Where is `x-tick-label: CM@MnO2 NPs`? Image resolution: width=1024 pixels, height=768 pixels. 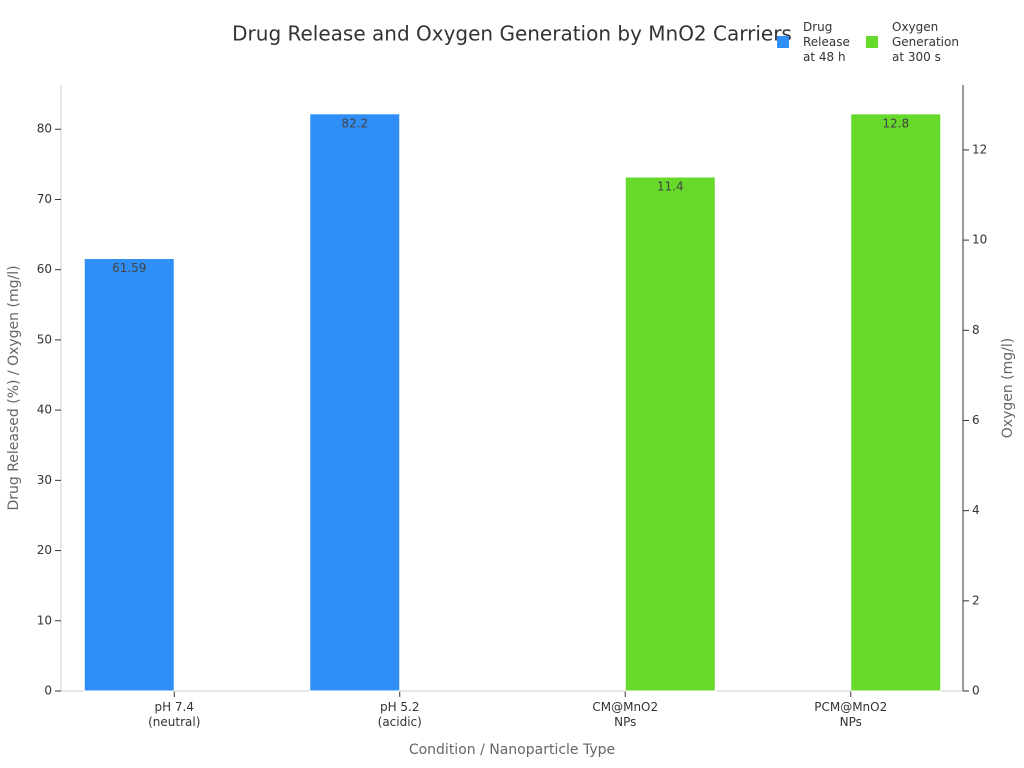 x-tick-label: CM@MnO2 NPs is located at coordinates (625, 714).